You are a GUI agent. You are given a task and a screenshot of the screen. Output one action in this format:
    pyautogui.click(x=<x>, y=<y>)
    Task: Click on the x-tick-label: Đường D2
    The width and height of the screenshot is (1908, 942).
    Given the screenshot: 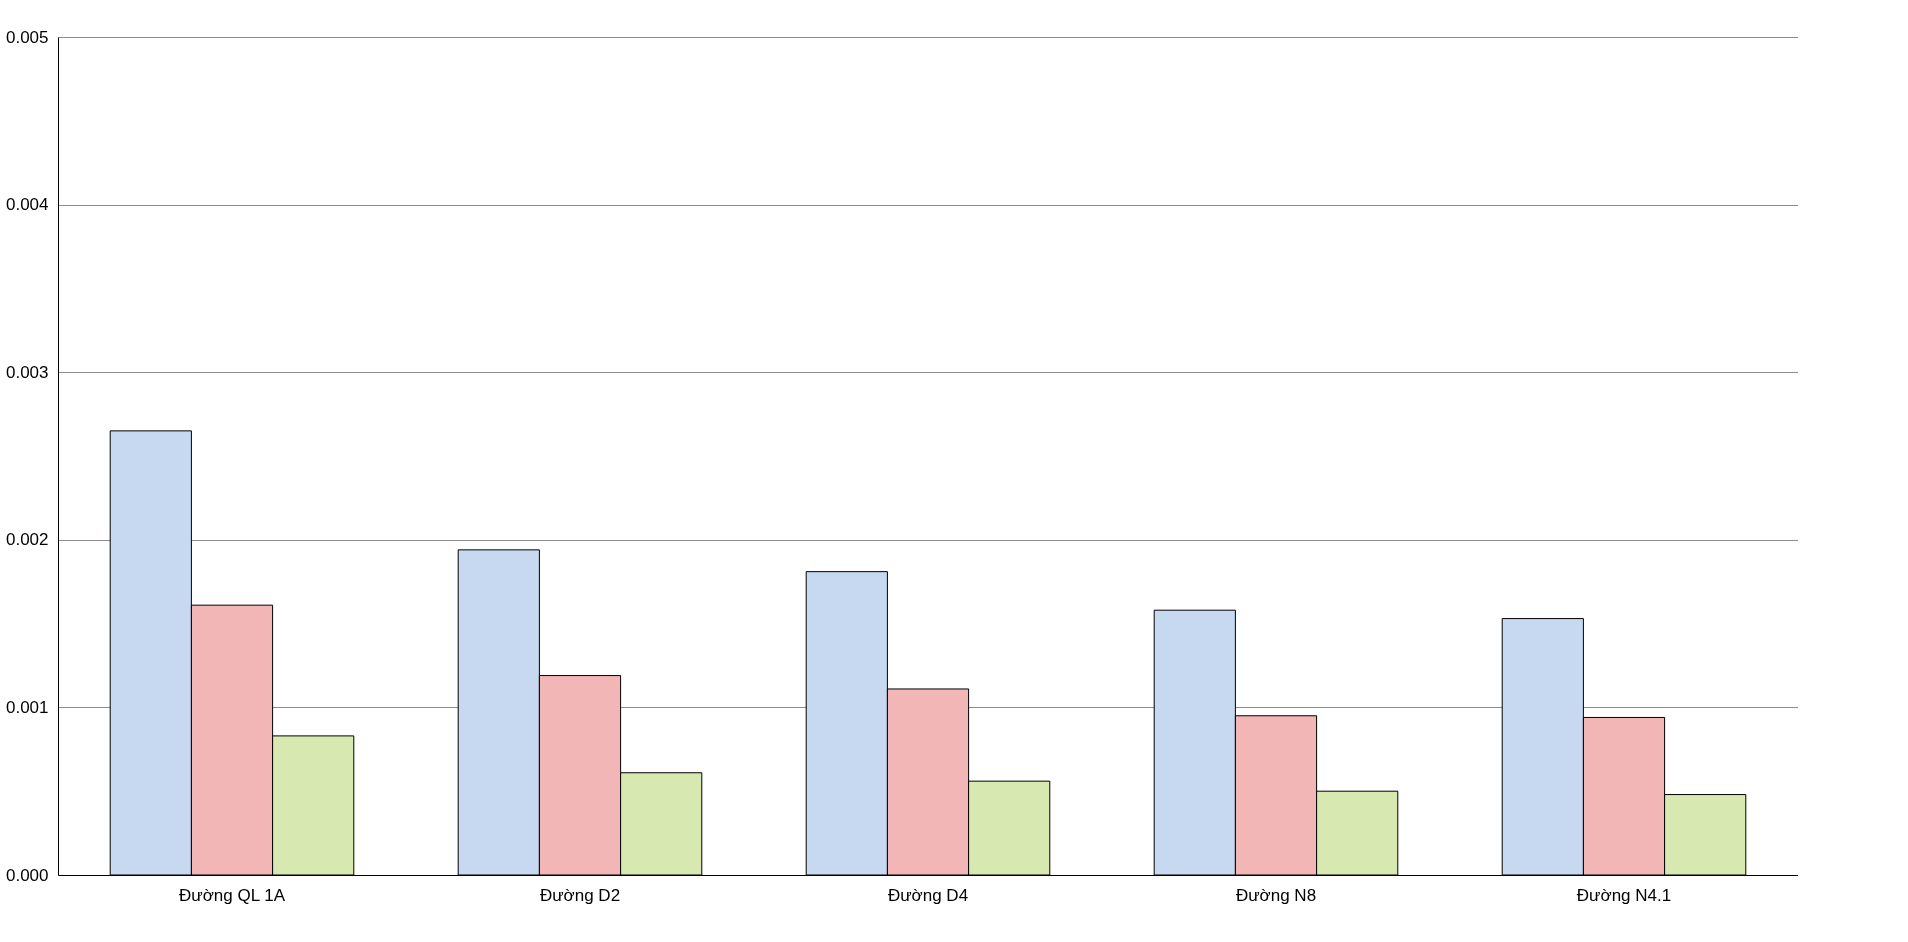 What is the action you would take?
    pyautogui.click(x=580, y=895)
    